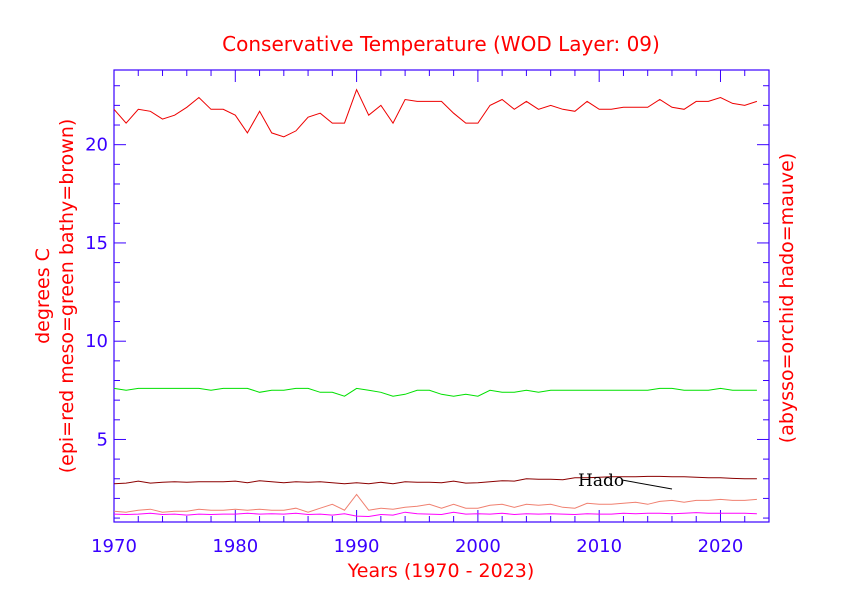 The image size is (842, 595). I want to click on y-tick-label: 10, so click(96, 341).